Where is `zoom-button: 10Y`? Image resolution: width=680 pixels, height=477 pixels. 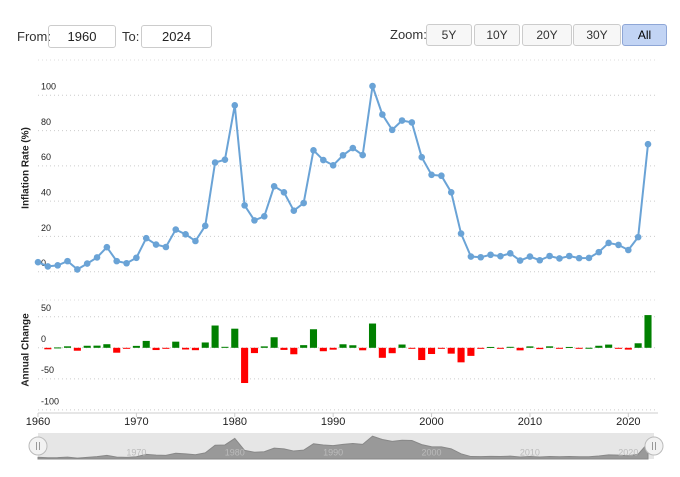 zoom-button: 10Y is located at coordinates (497, 35).